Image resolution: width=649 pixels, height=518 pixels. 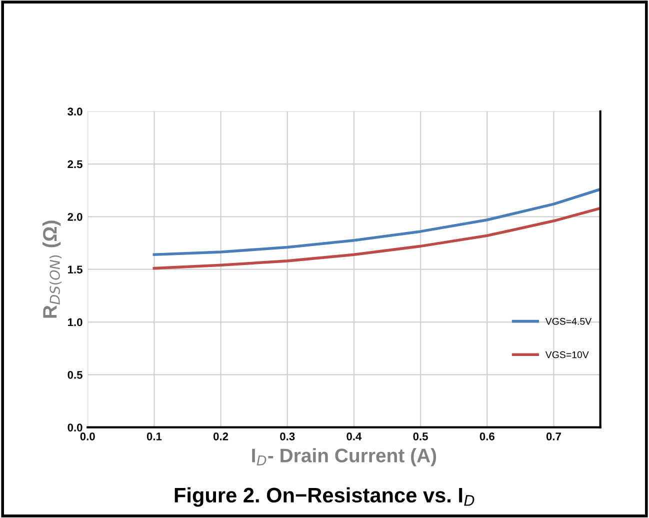 I want to click on x-tick-label: 0.2, so click(x=221, y=436).